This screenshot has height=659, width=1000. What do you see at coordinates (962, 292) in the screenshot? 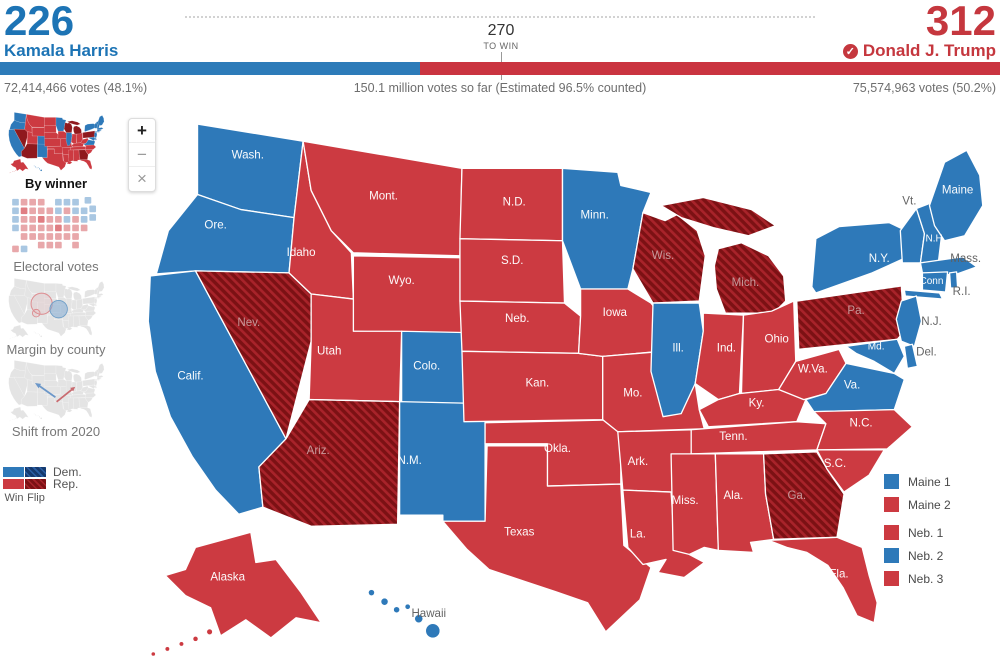
I see `state-label-ri: R.I.` at bounding box center [962, 292].